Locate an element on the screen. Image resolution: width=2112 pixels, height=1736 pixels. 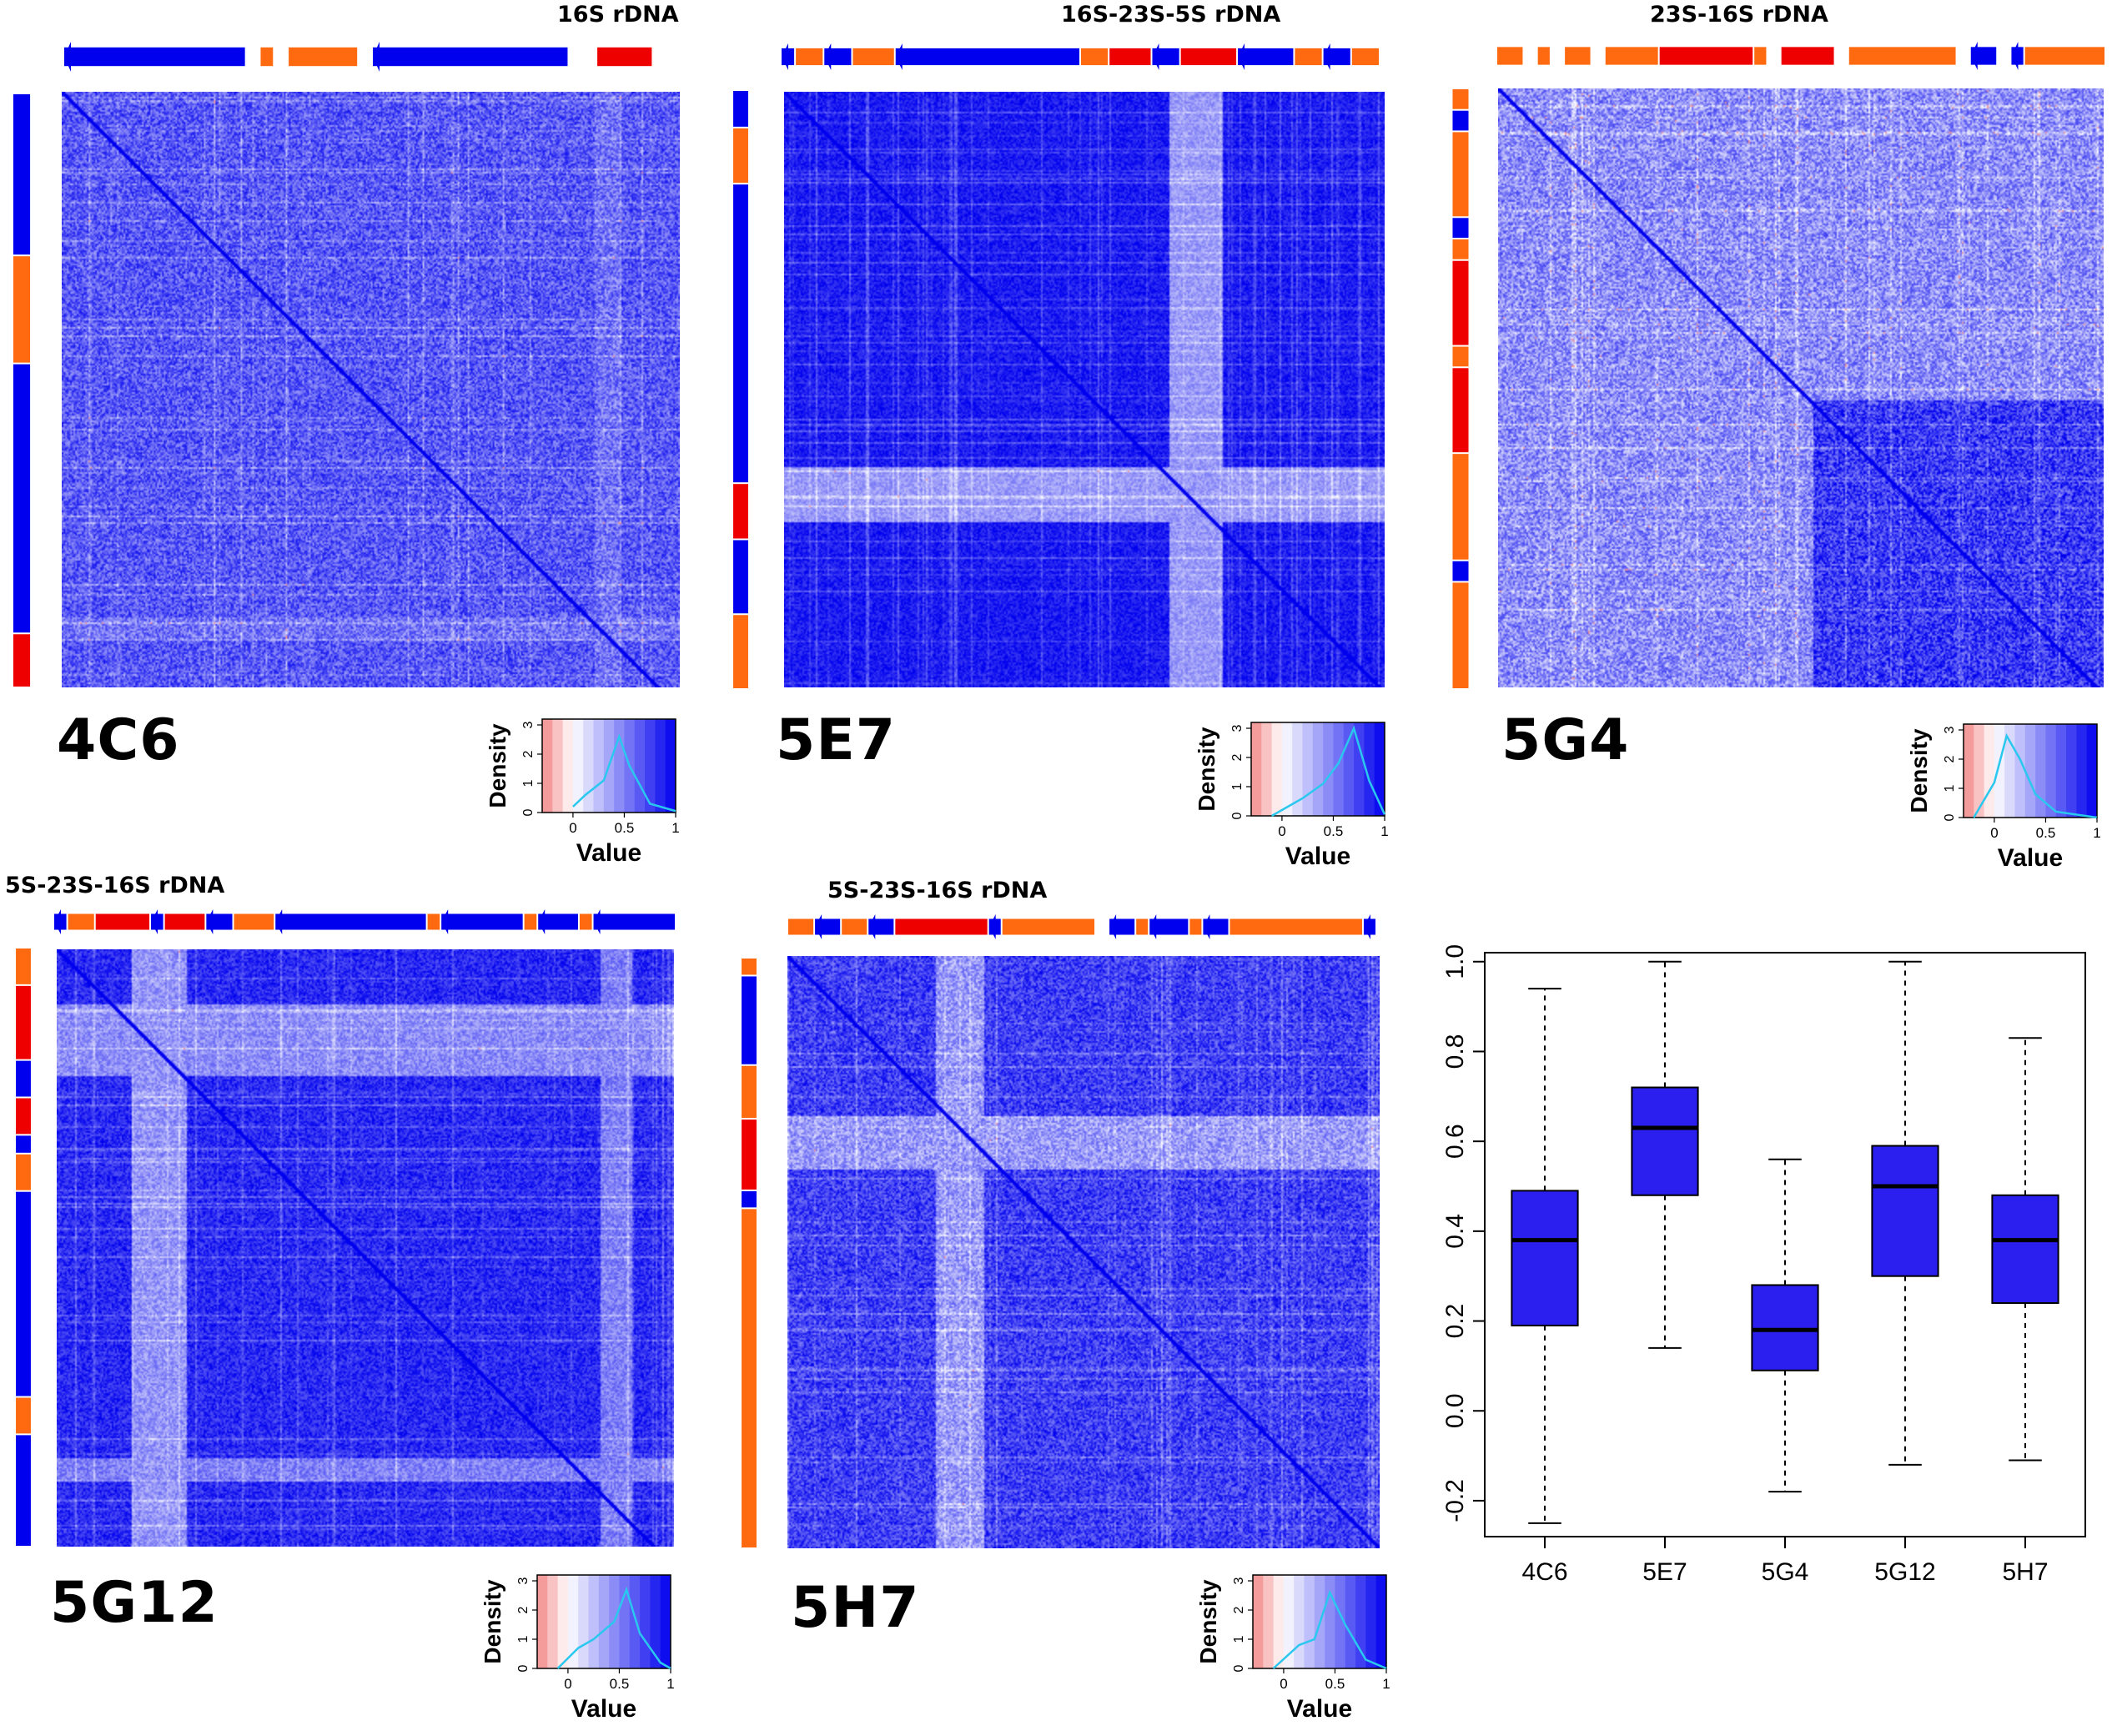
panel-label-5G12: 5G12 is located at coordinates (134, 1603).